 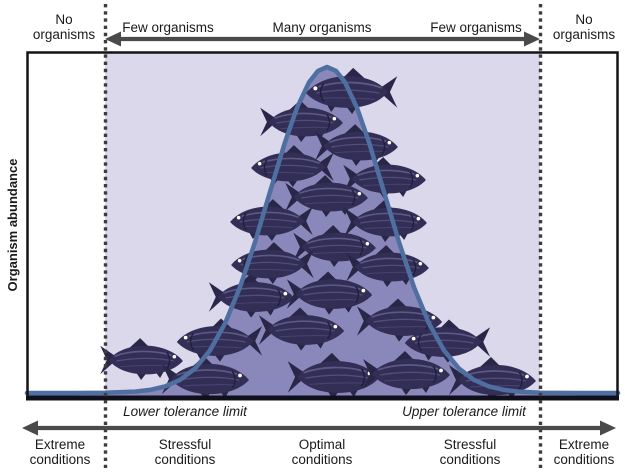 I want to click on abundance-arrow, so click(x=322, y=39).